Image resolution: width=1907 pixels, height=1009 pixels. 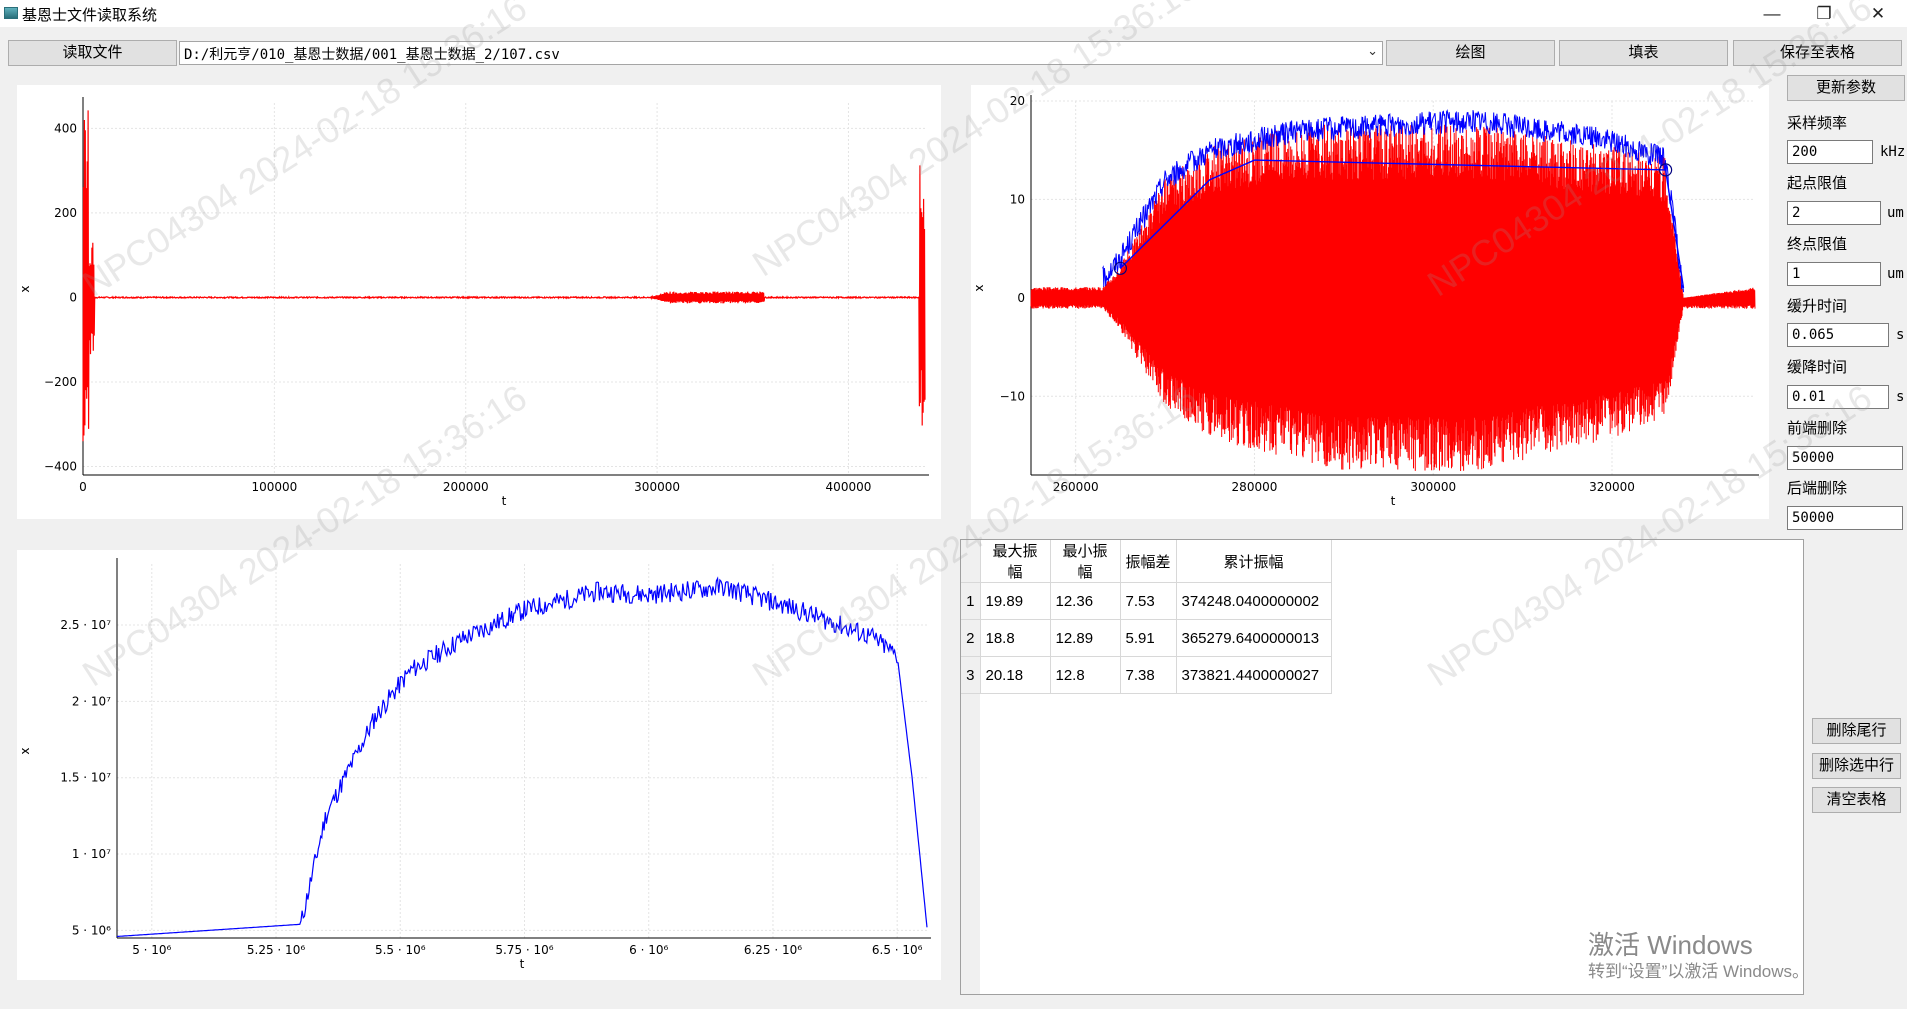 I want to click on y-tick-label: 200, so click(x=65, y=213).